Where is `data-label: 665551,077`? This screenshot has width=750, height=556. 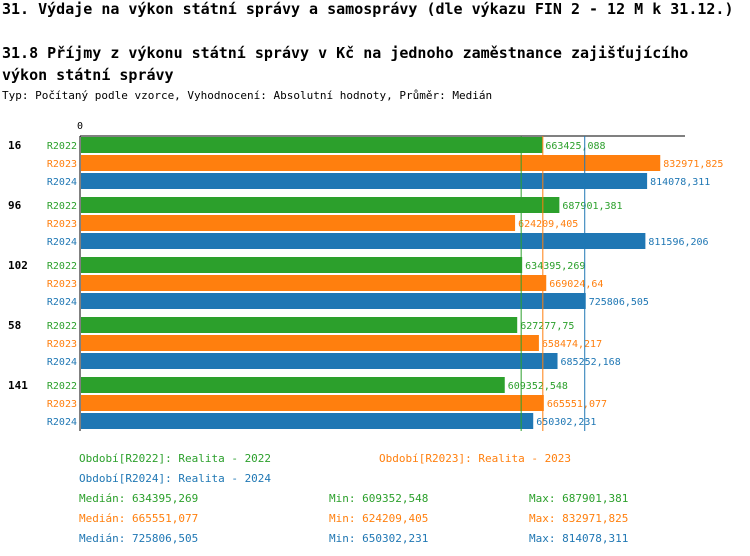
data-label: 665551,077 is located at coordinates (577, 404).